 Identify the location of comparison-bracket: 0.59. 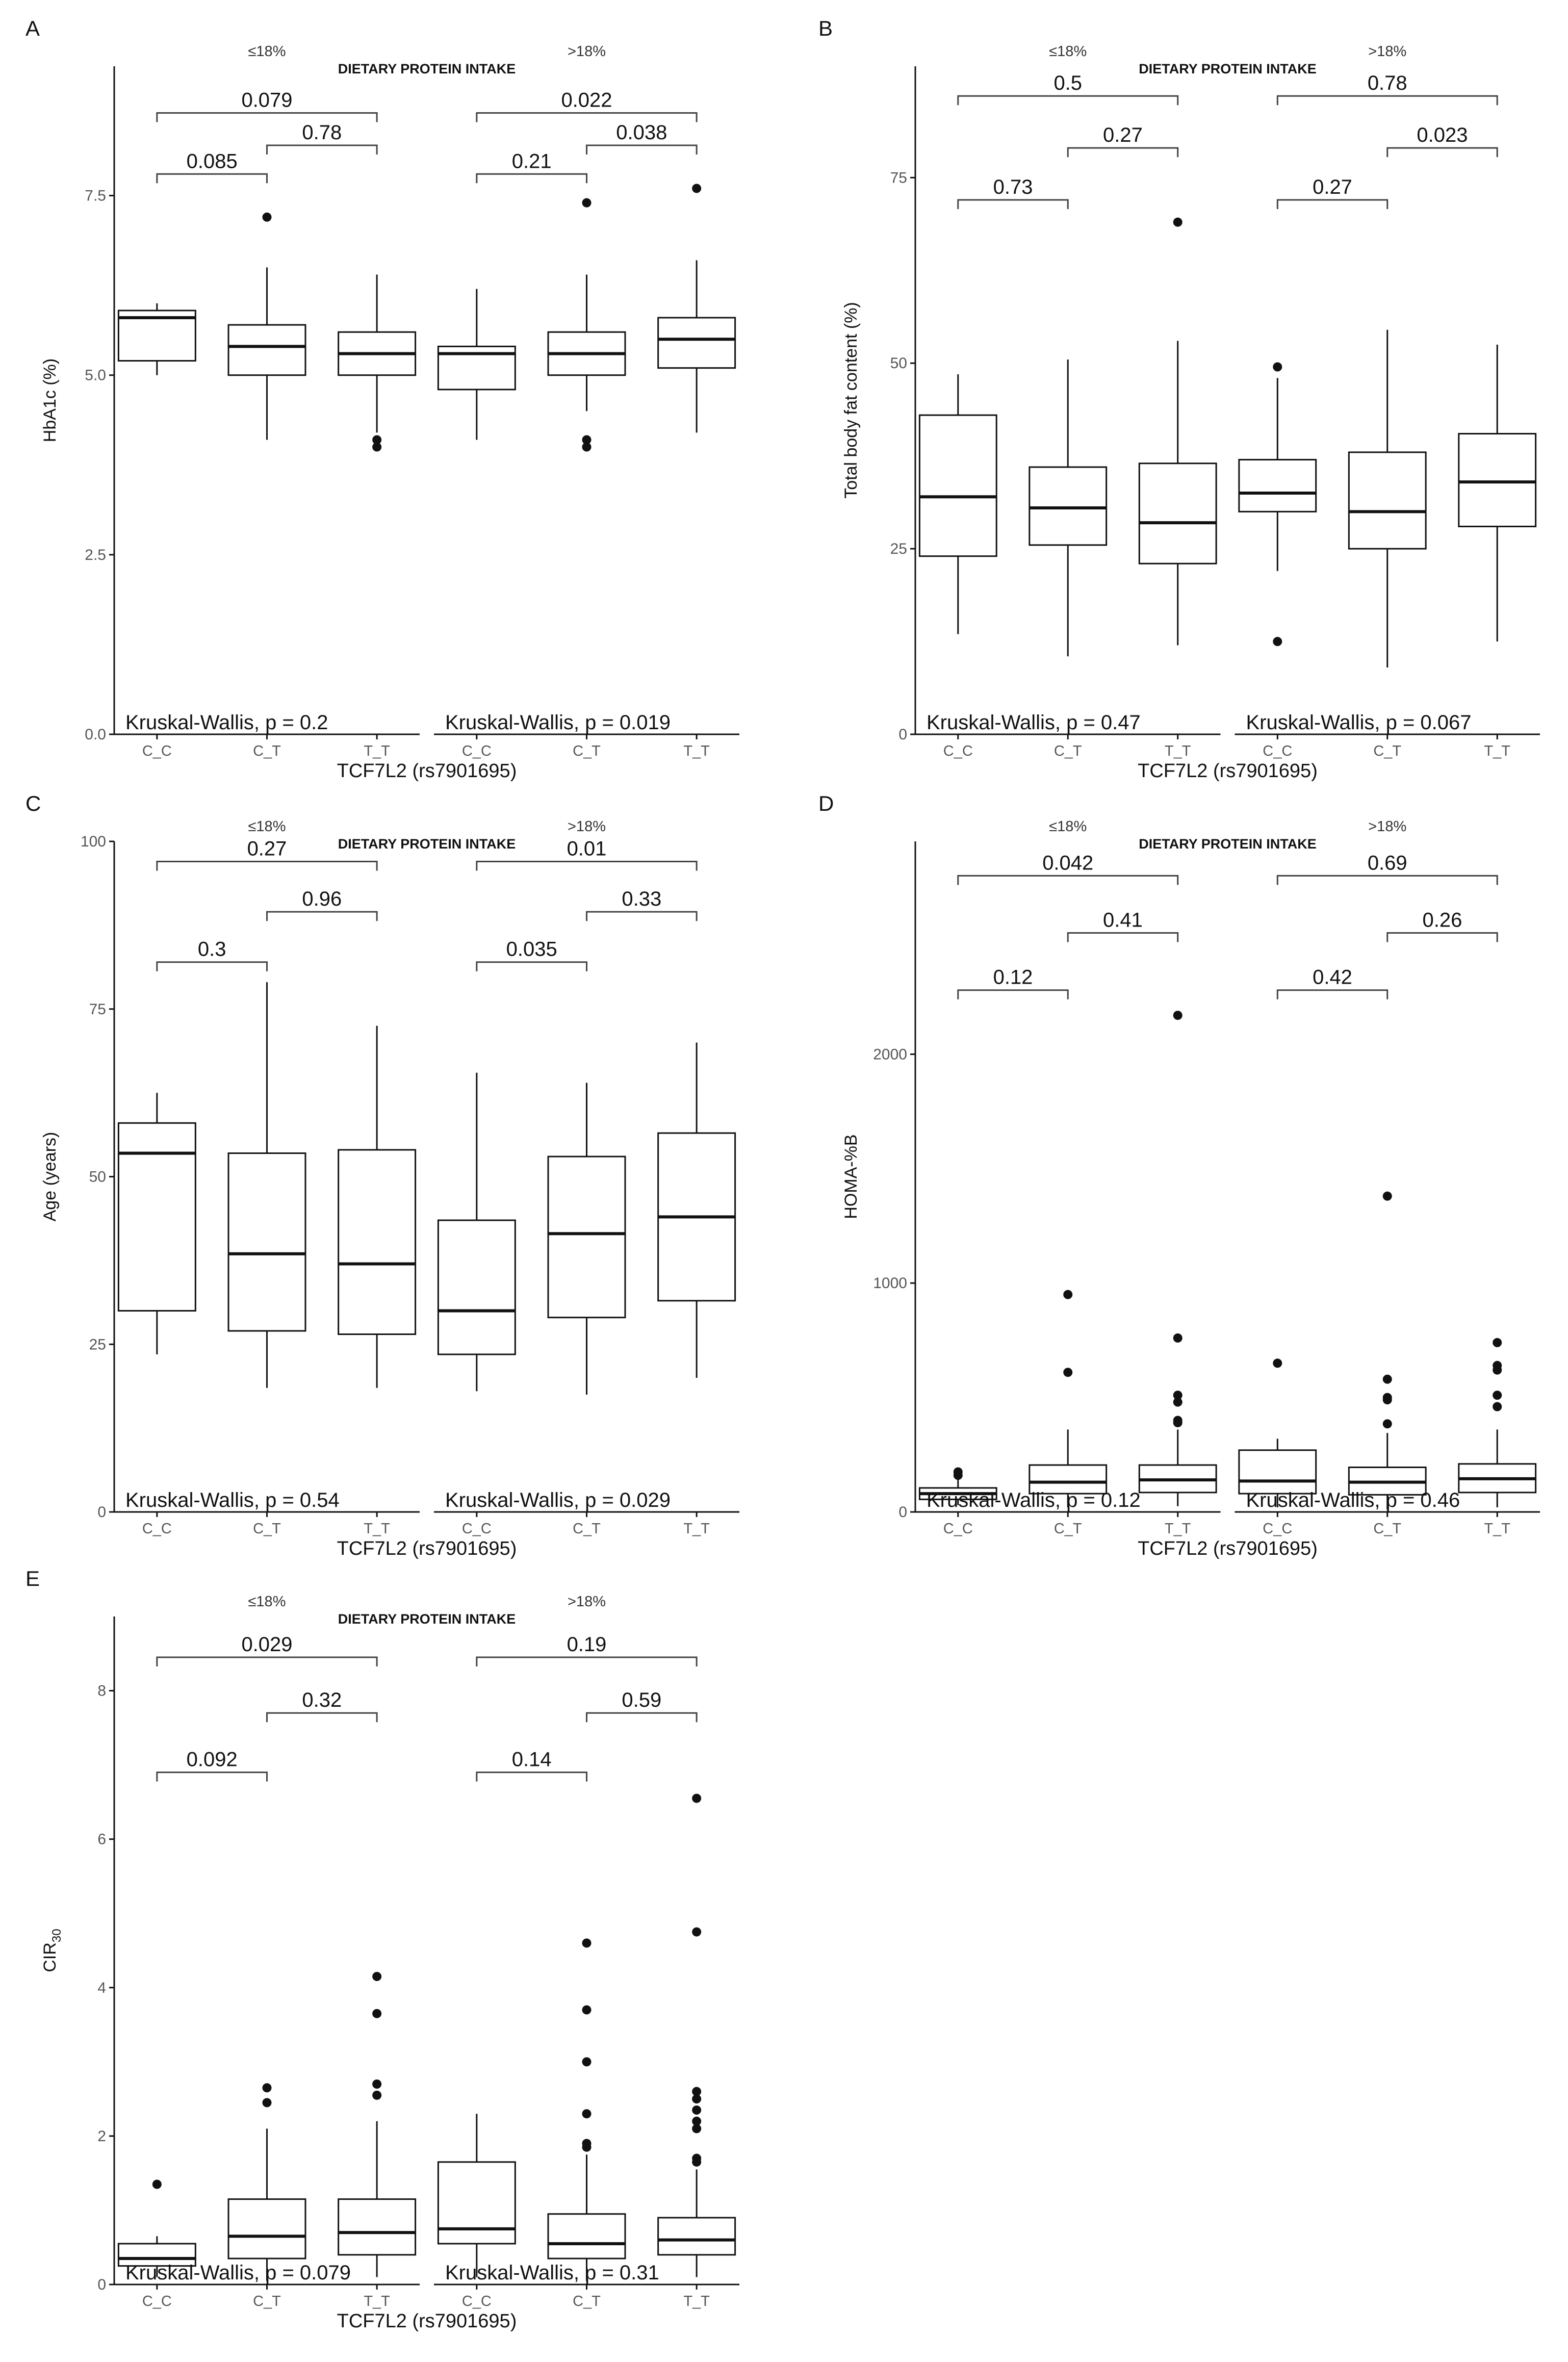
(642, 1706).